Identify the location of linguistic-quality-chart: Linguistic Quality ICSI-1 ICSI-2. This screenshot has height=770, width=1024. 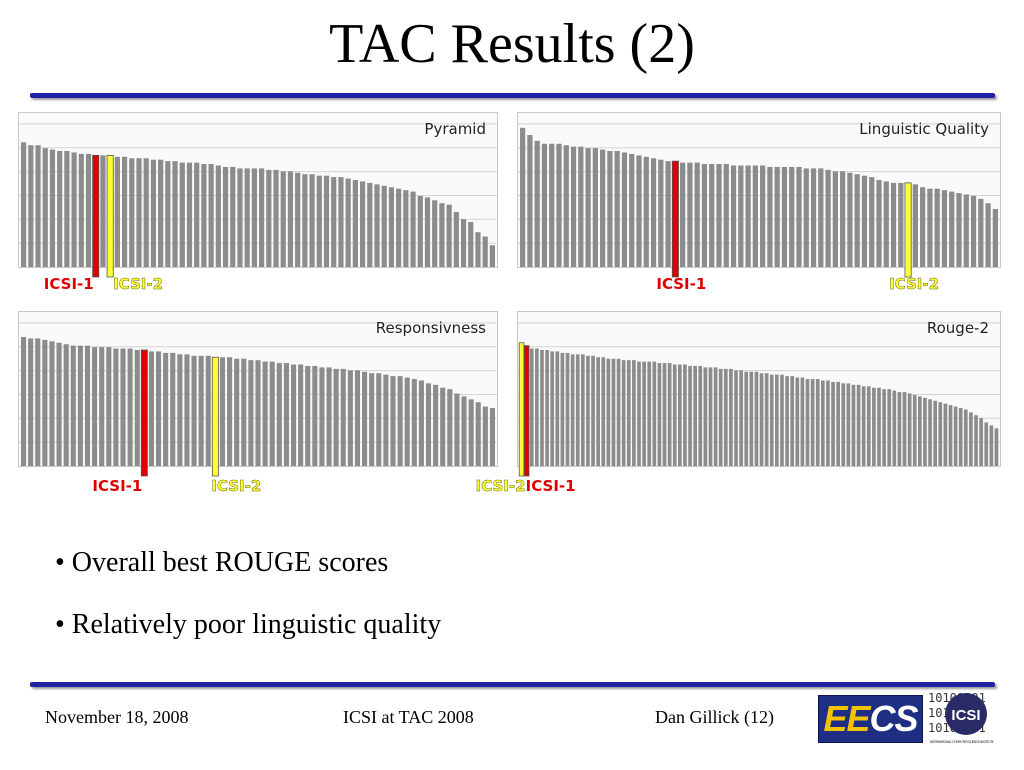
(759, 207).